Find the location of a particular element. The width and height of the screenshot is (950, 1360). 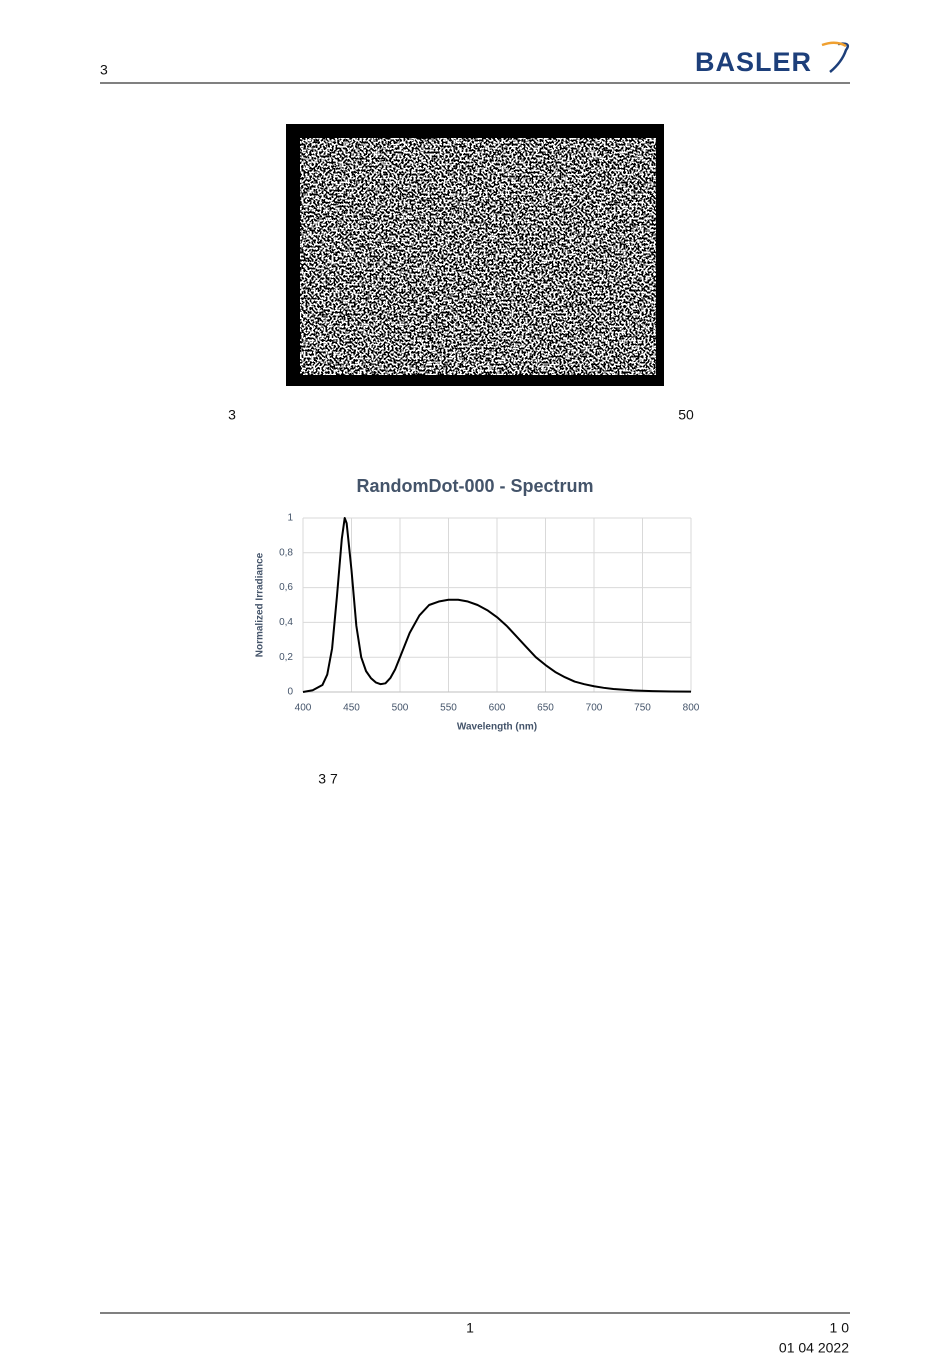

footer-page: 1 is located at coordinates (470, 1328).